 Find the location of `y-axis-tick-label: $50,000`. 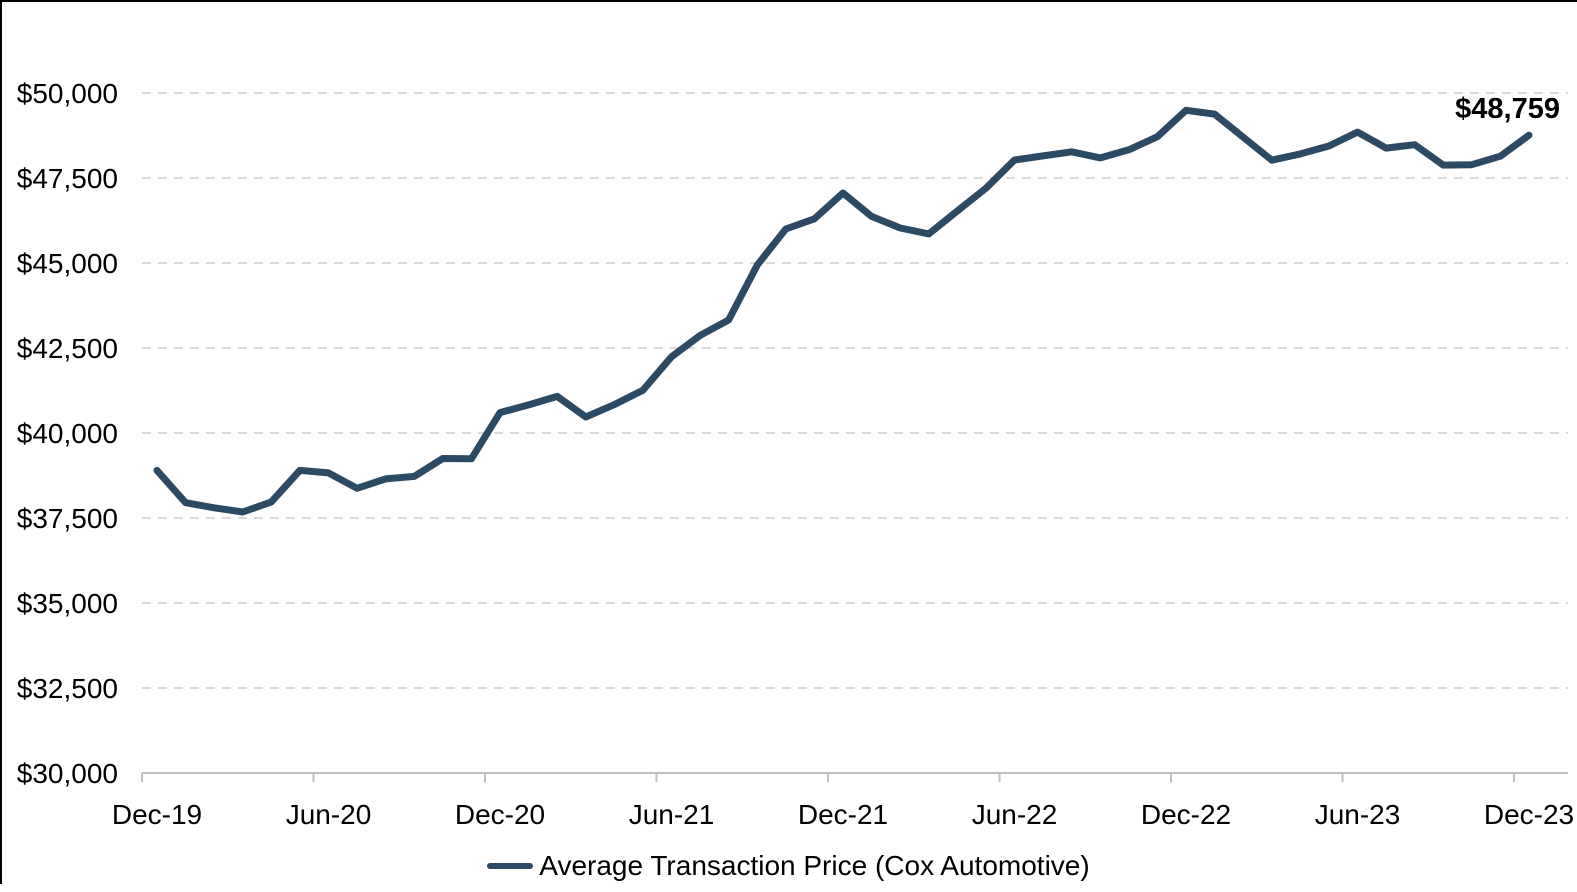

y-axis-tick-label: $50,000 is located at coordinates (67, 93).